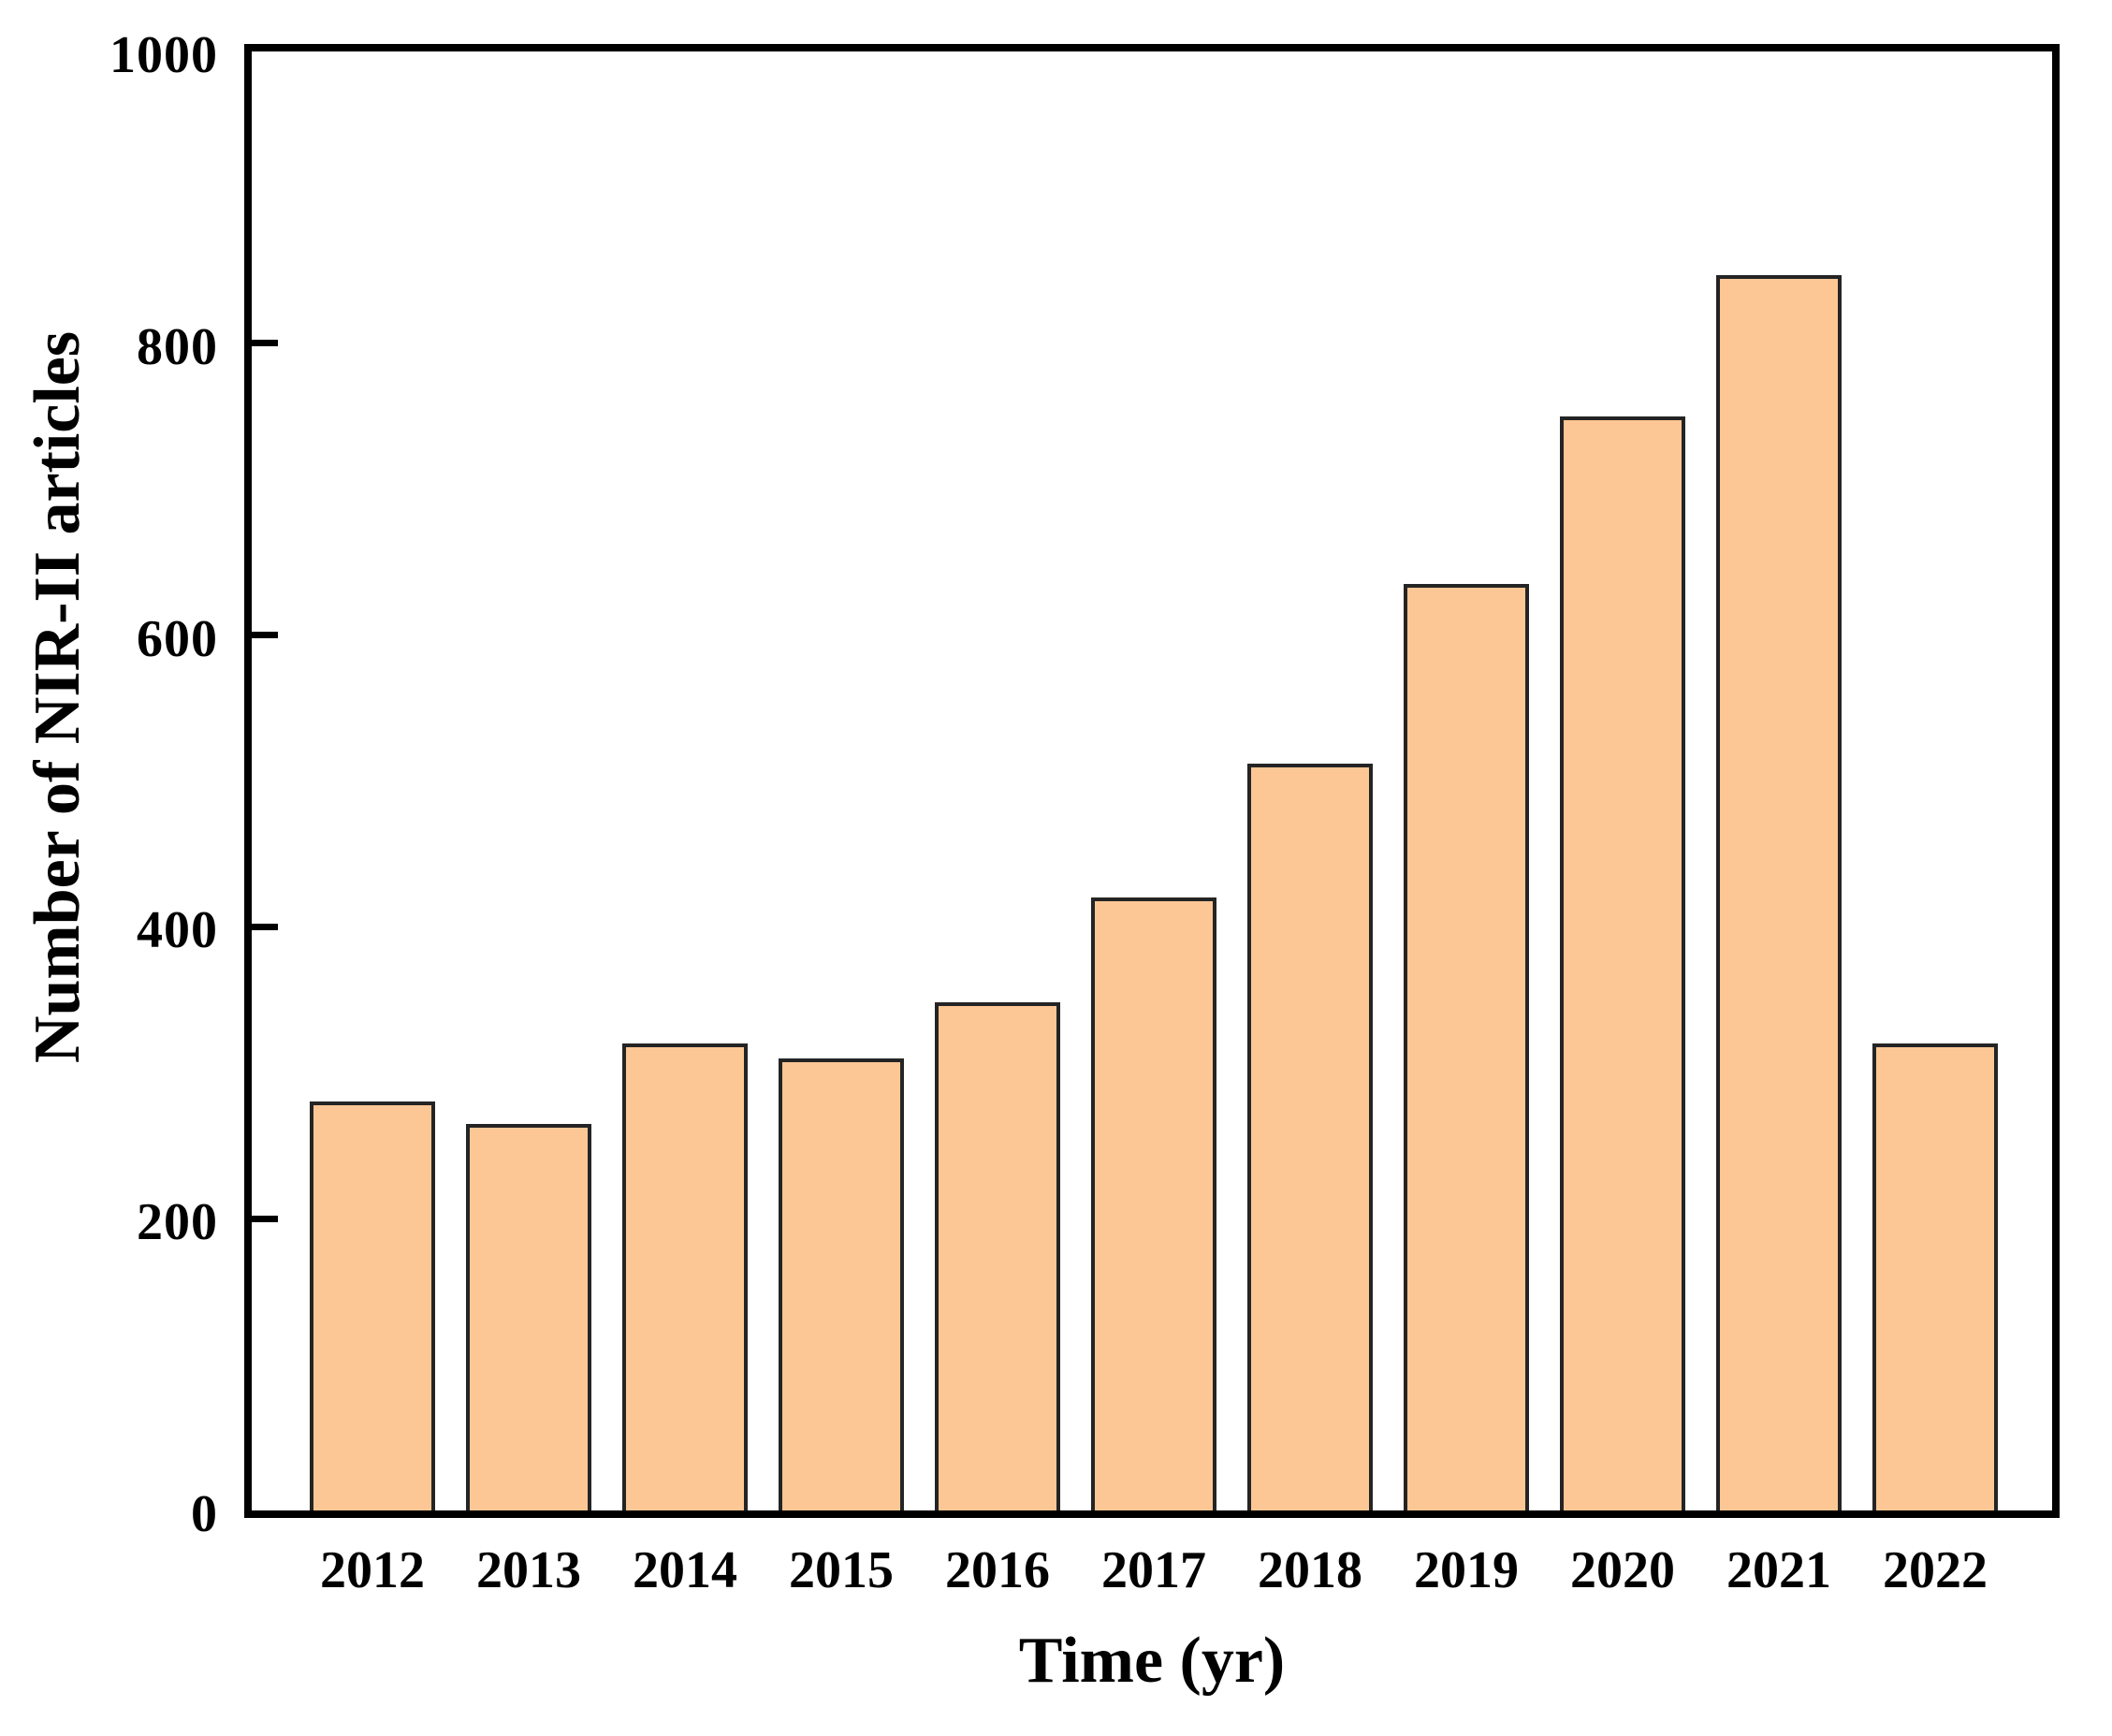  I want to click on bar-2019, so click(1466, 1047).